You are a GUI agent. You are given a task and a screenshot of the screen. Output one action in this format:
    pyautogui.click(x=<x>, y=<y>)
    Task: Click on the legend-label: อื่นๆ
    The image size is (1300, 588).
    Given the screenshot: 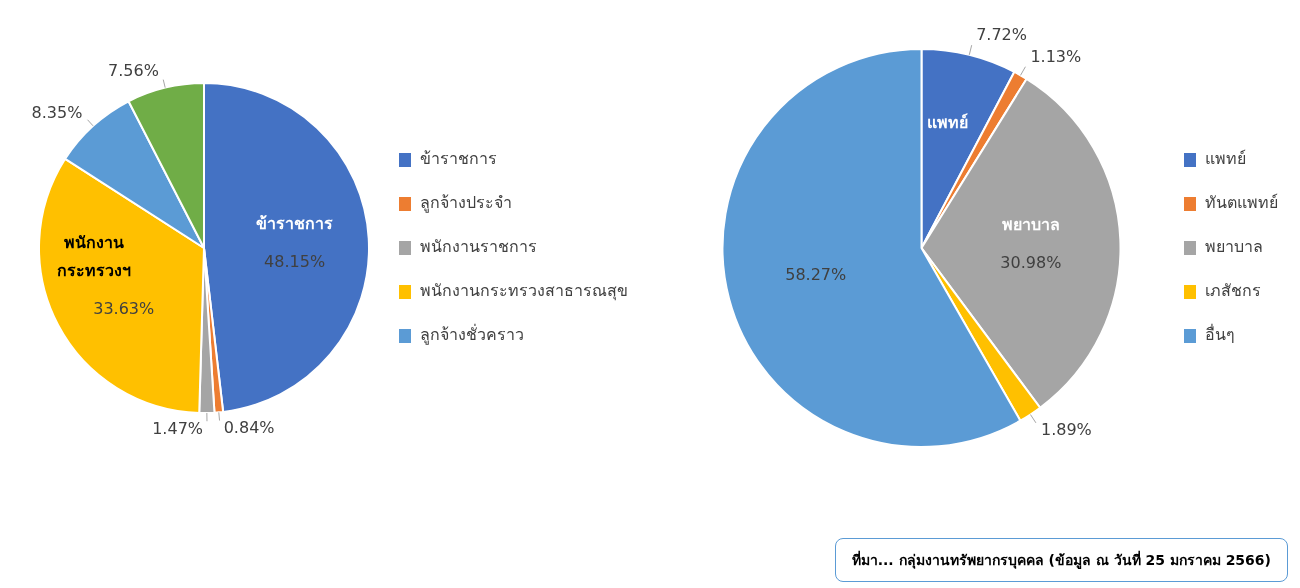 What is the action you would take?
    pyautogui.click(x=1220, y=334)
    